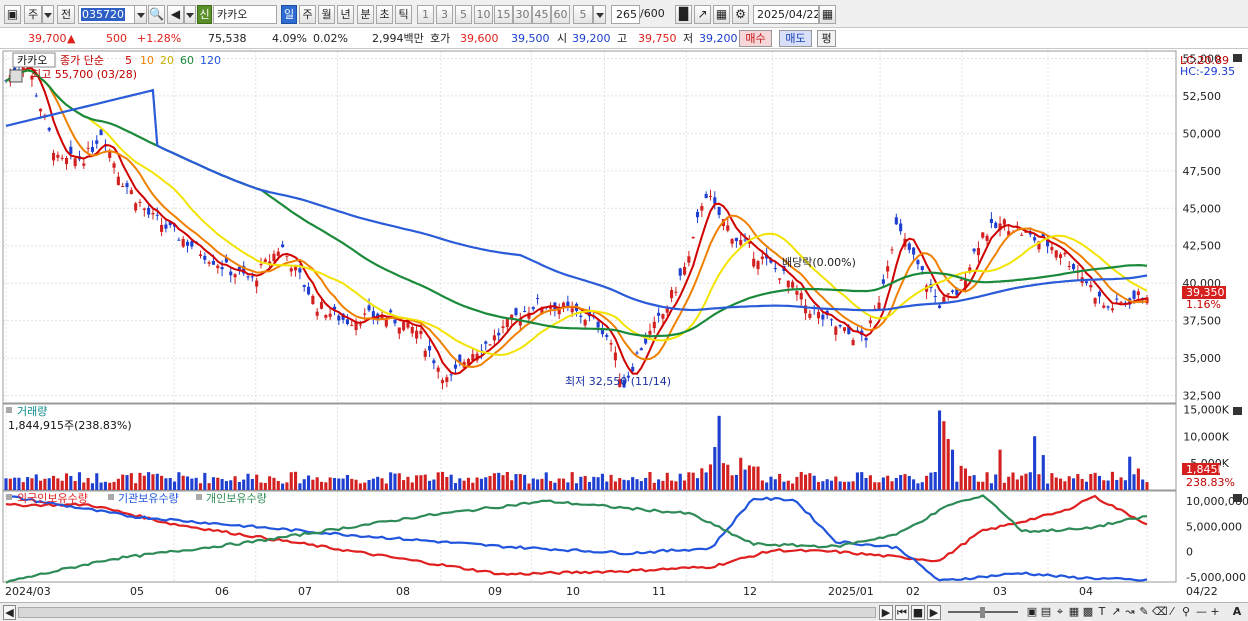 Image resolution: width=1248 pixels, height=621 pixels. Describe the element at coordinates (345, 14) in the screenshot. I see `tab-yearly: 년` at that location.